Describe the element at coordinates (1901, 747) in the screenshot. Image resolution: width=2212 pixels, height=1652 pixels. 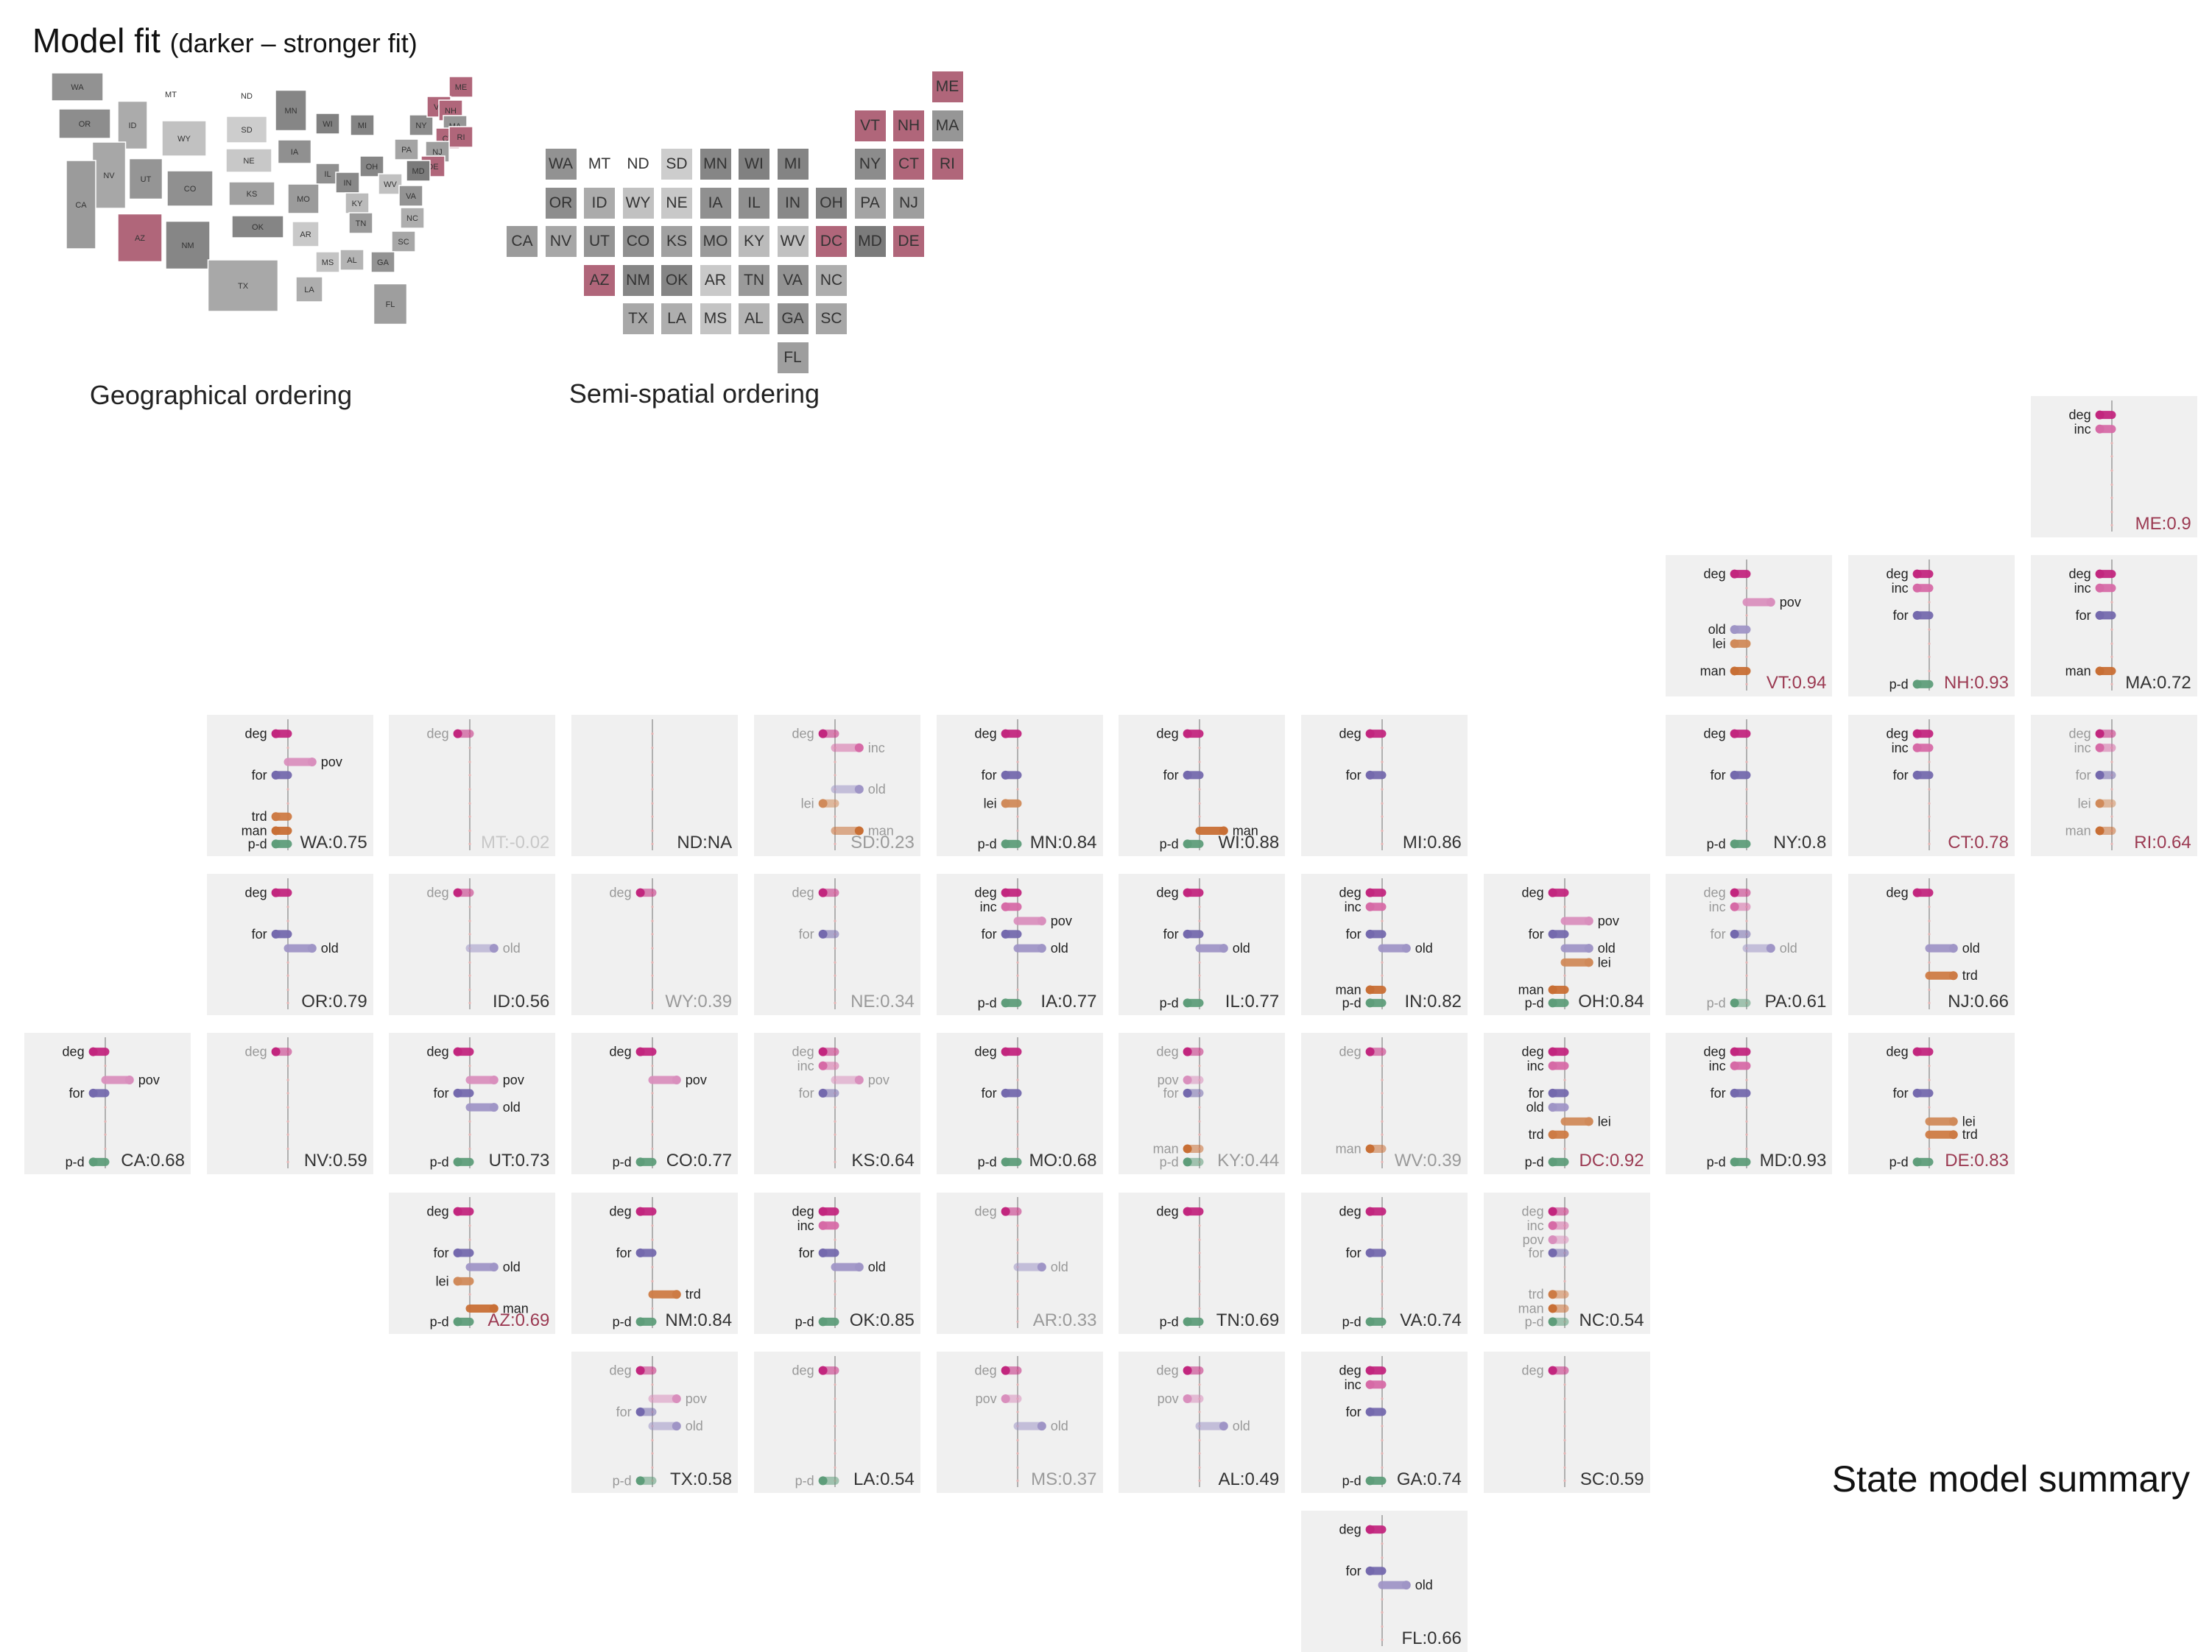
I see `var-label-inc: inc` at that location.